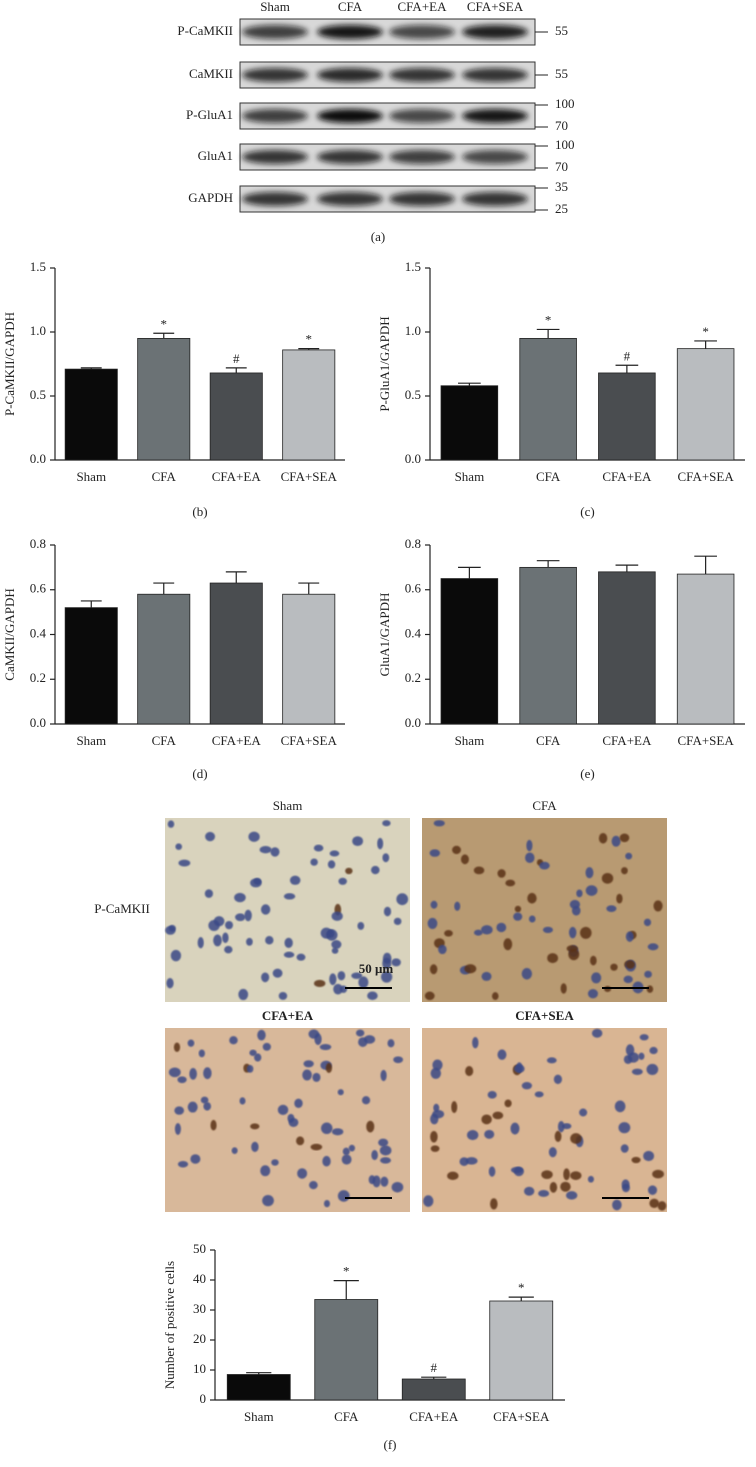 Image resolution: width=756 pixels, height=1467 pixels. I want to click on y-tick-label: 0.8, so click(38, 543).